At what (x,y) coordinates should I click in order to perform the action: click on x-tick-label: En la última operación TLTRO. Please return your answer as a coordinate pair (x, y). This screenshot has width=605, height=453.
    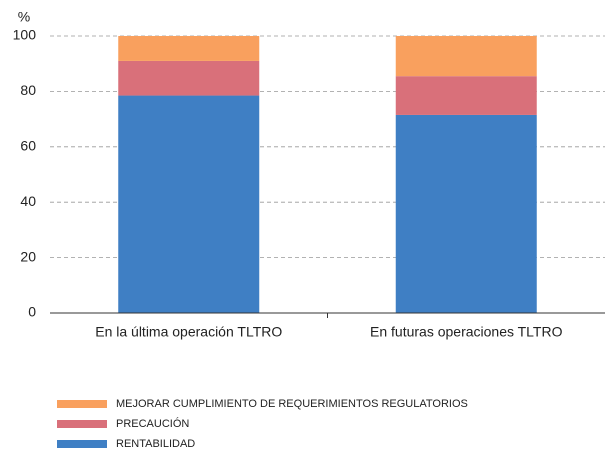
    Looking at the image, I should click on (188, 332).